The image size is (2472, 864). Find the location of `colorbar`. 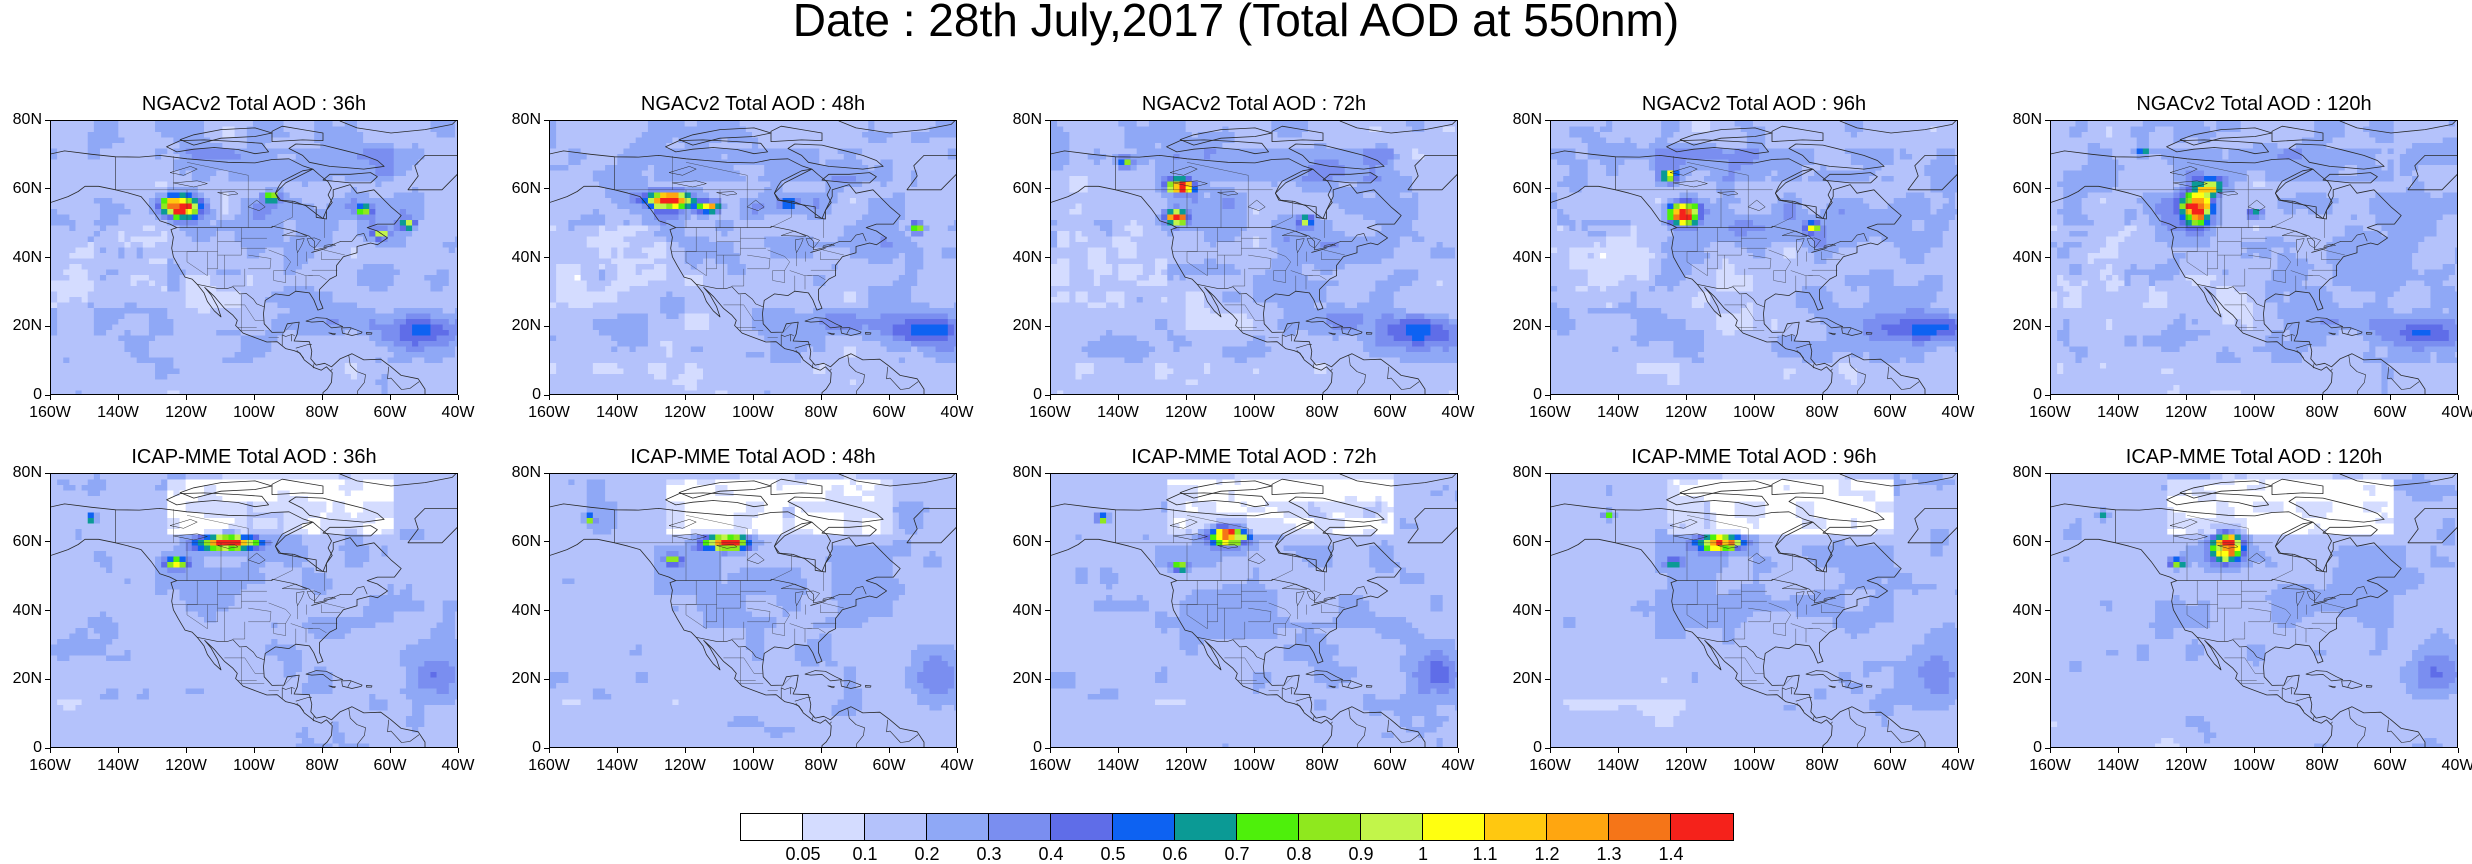

colorbar is located at coordinates (1237, 827).